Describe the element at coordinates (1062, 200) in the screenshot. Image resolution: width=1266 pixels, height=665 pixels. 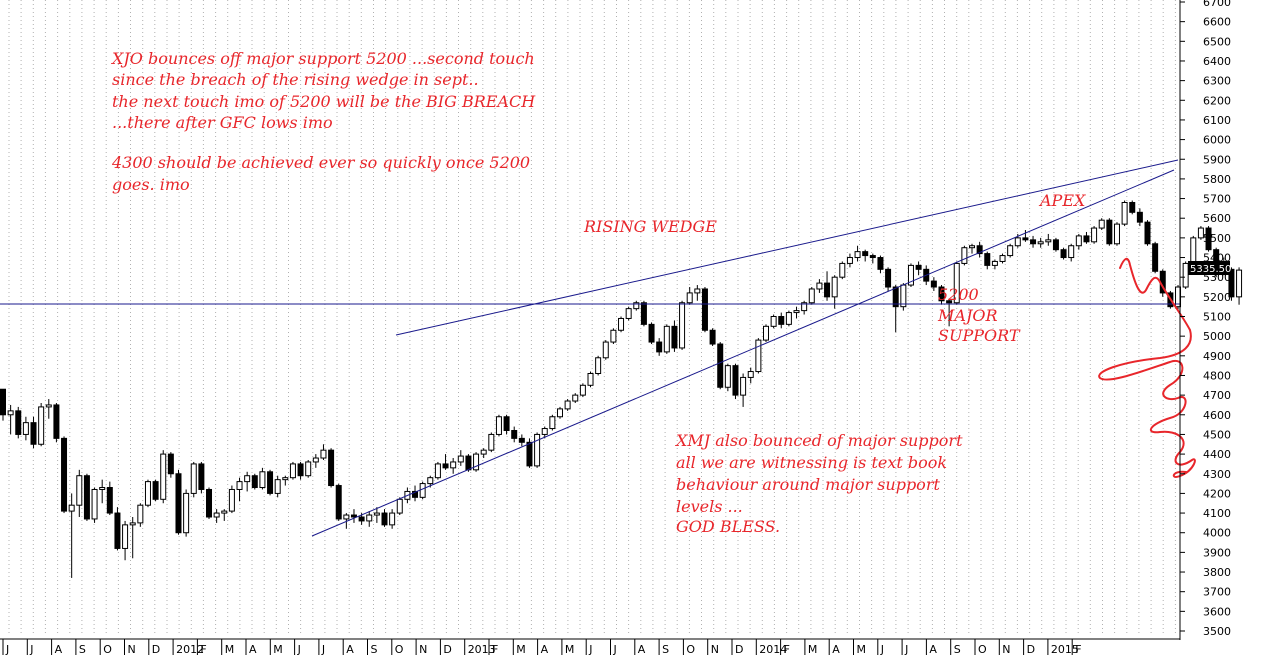
I see `apex-label: APEX` at that location.